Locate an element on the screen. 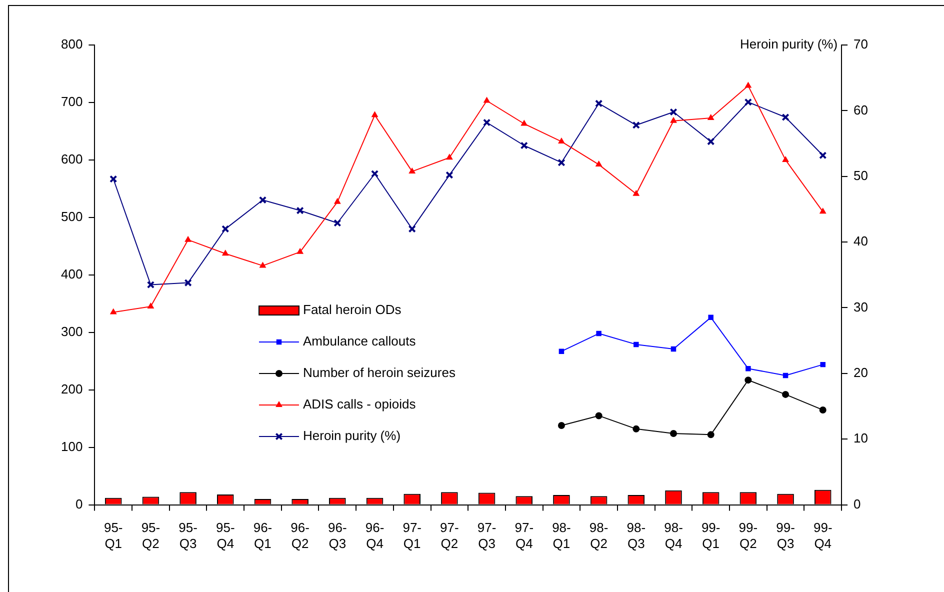  x-tick-label: 95-Q3 is located at coordinates (188, 535).